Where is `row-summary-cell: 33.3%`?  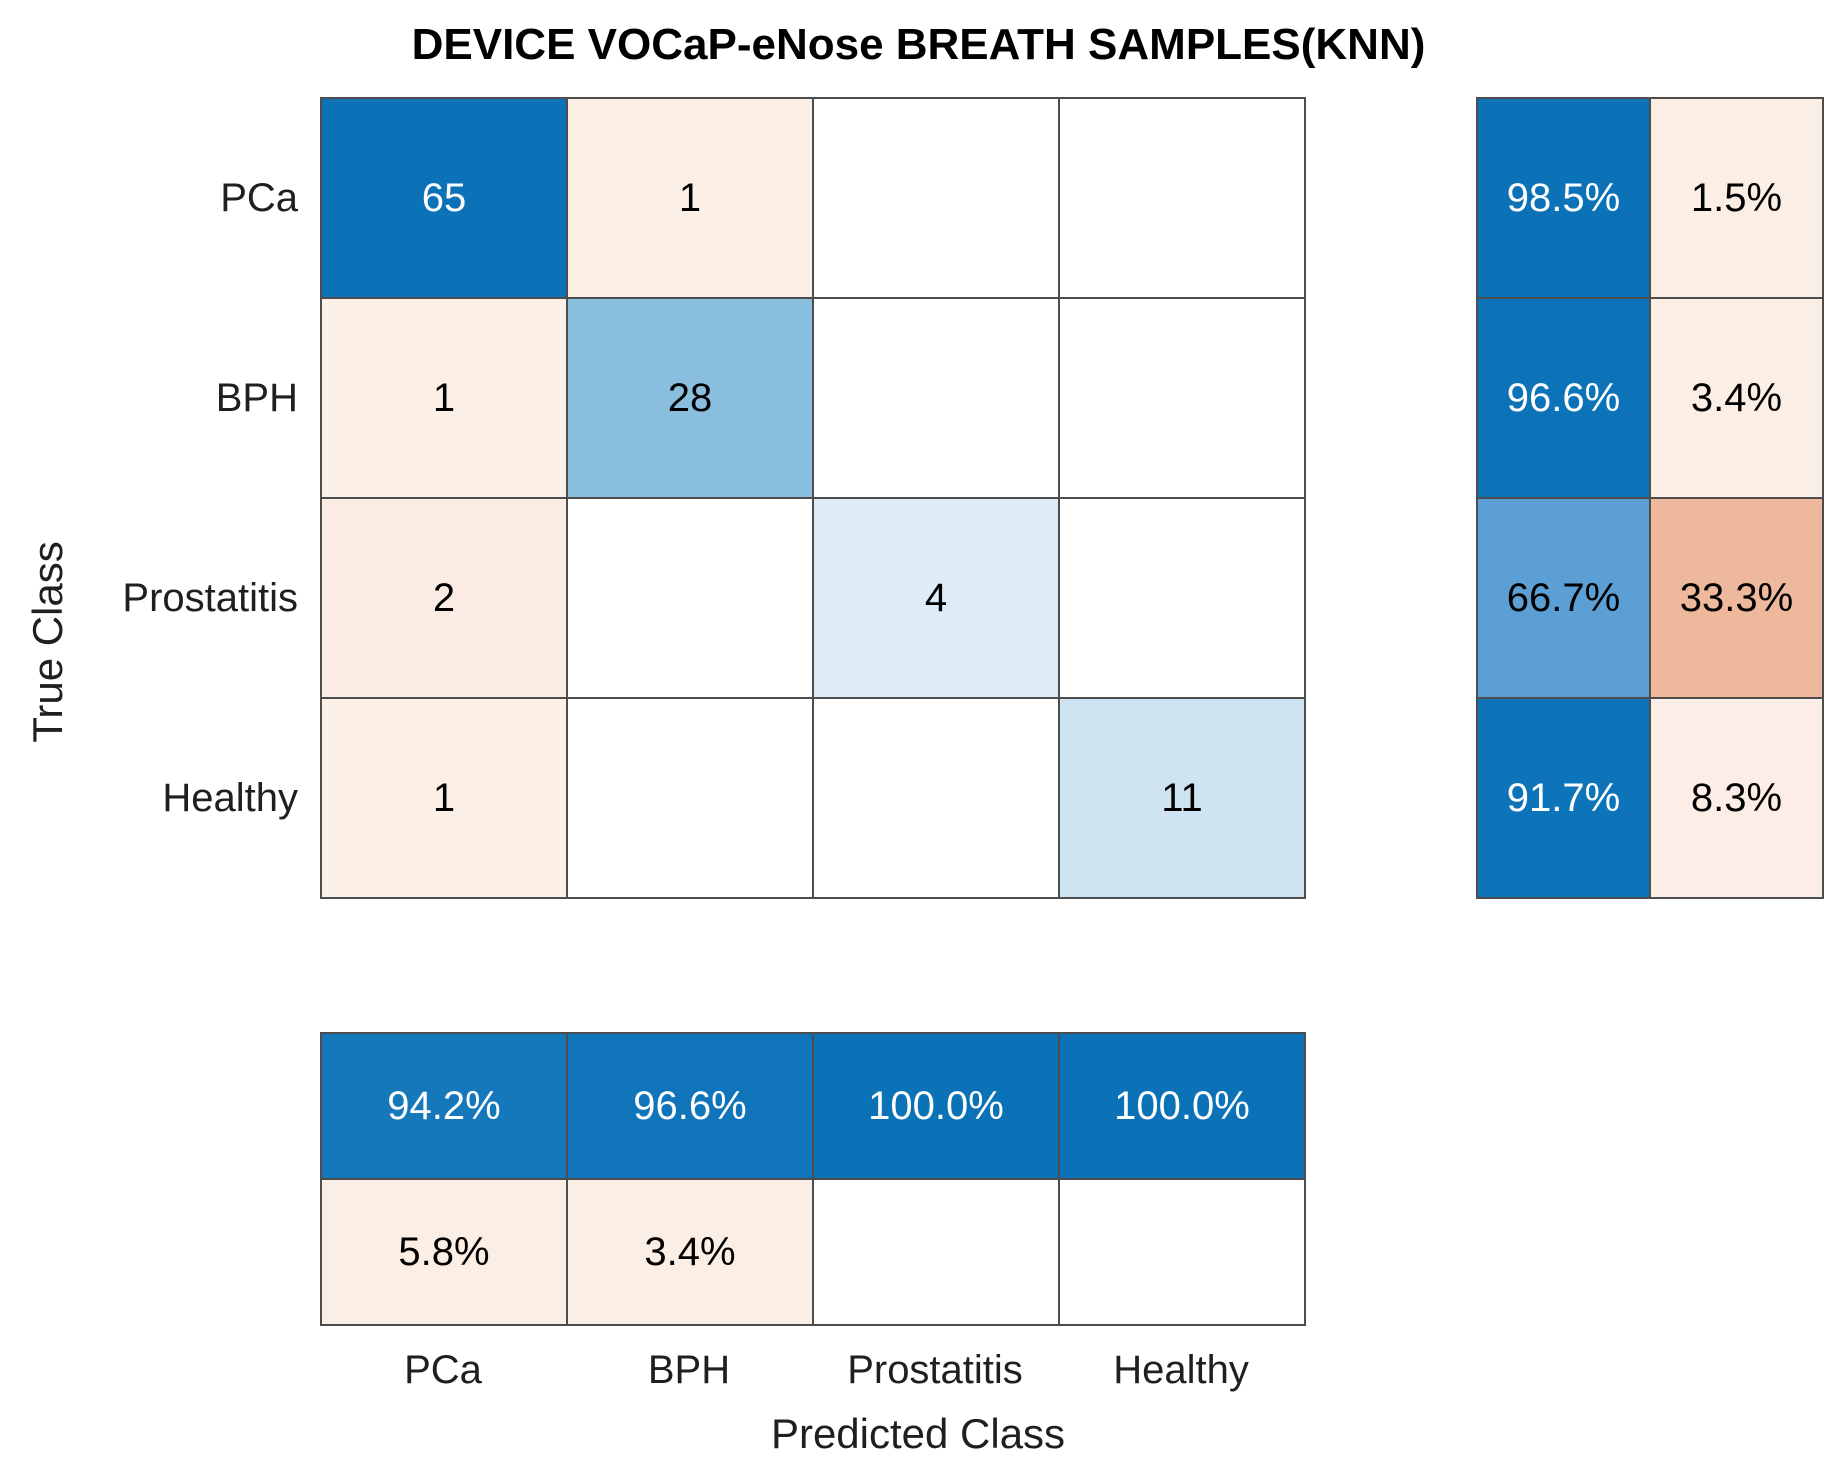
row-summary-cell: 33.3% is located at coordinates (1736, 598).